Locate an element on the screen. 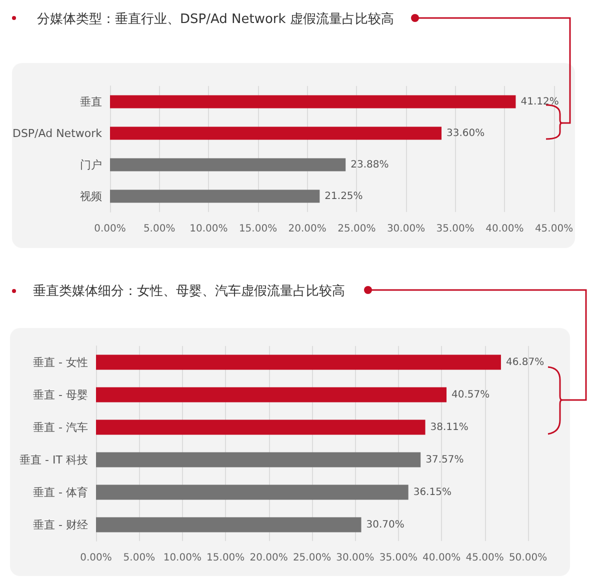 This screenshot has height=581, width=606. chart-title: 分媒体类型：垂直行业、DSP/Ad Network 虚假流量占比较高 is located at coordinates (215, 19).